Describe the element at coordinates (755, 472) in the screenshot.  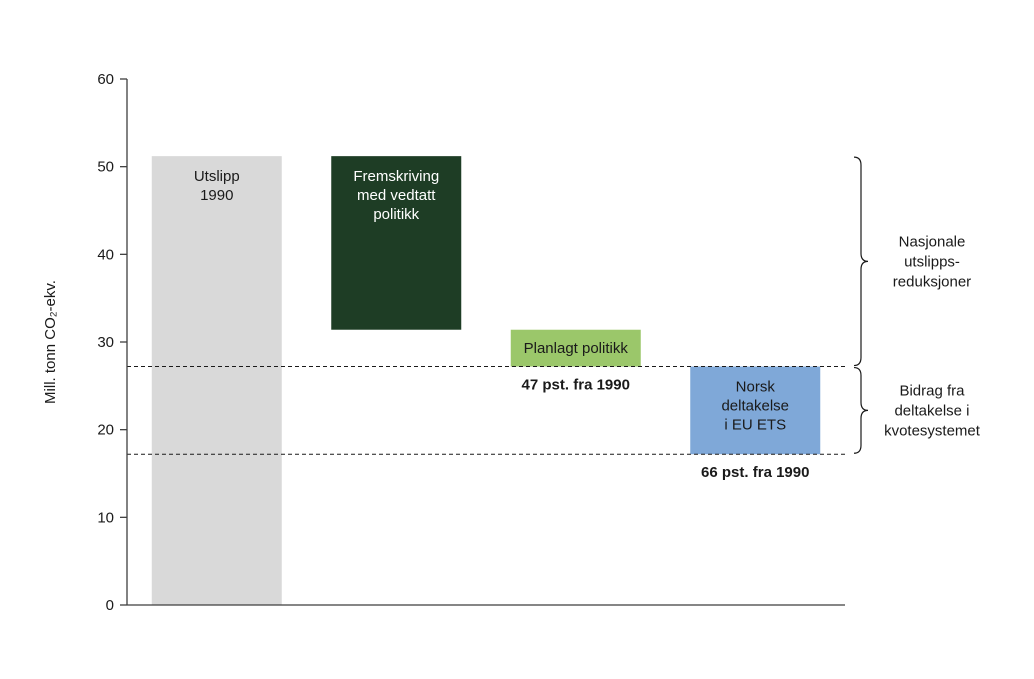
I see `bar-annotation-norsk-deltakelse-i-eu-ets: 66 pst. fra 1990` at that location.